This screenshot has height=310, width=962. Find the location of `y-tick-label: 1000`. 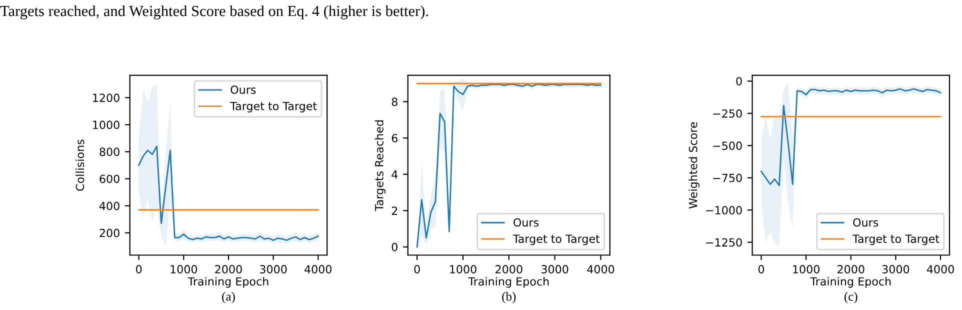

y-tick-label: 1000 is located at coordinates (106, 125).